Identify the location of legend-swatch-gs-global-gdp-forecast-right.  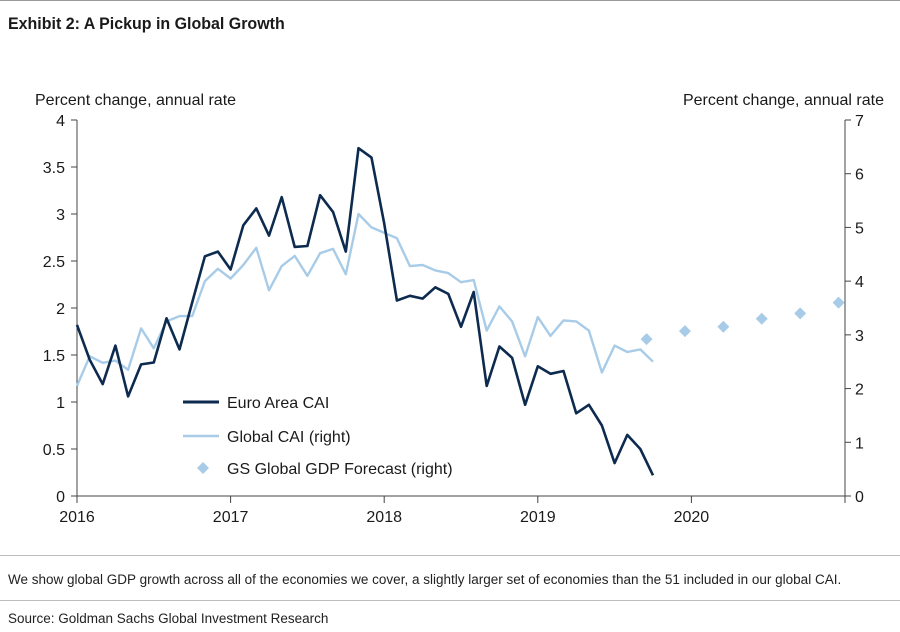
(203, 468).